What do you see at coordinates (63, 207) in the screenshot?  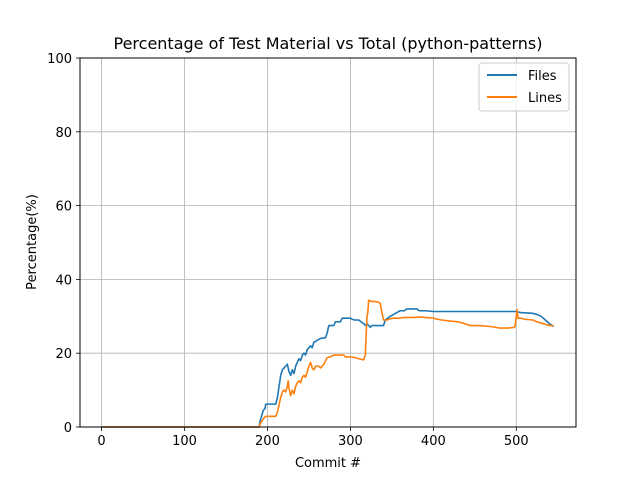 I see `y-tick-label-60: 60` at bounding box center [63, 207].